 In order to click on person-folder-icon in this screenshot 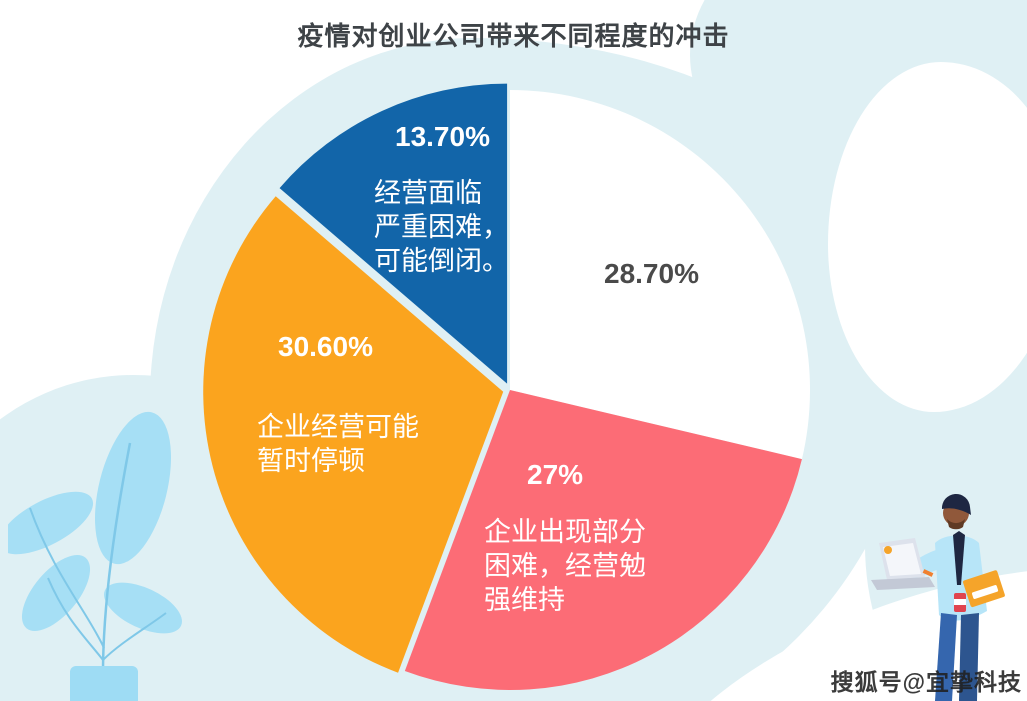, I will do `click(984, 589)`.